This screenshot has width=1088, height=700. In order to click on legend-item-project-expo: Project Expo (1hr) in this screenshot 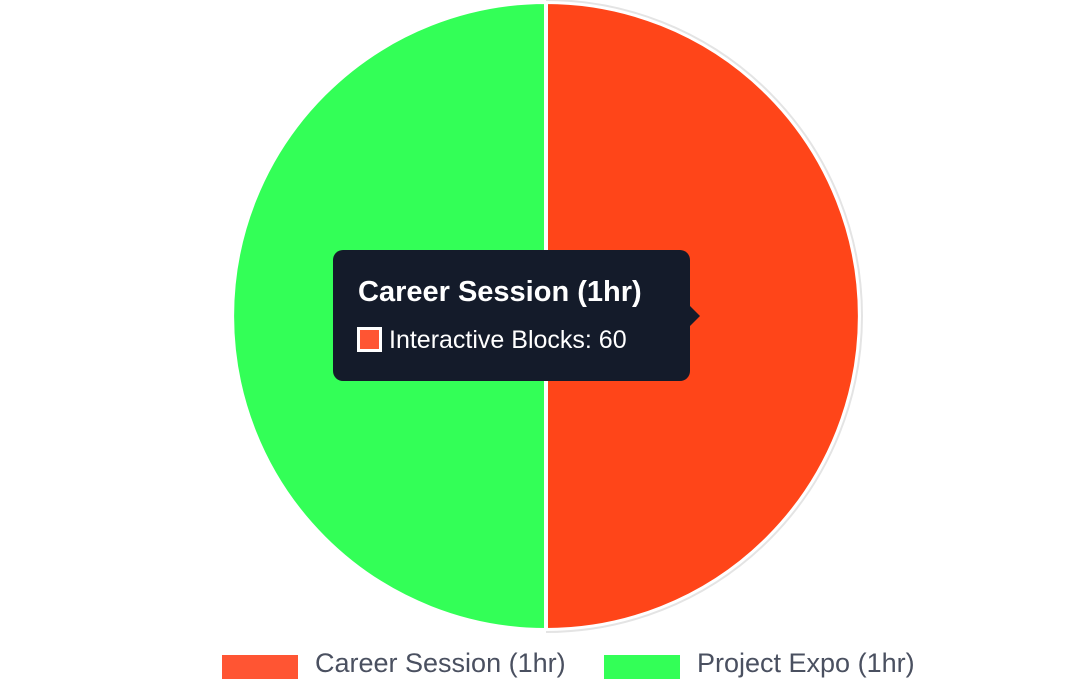, I will do `click(774, 665)`.